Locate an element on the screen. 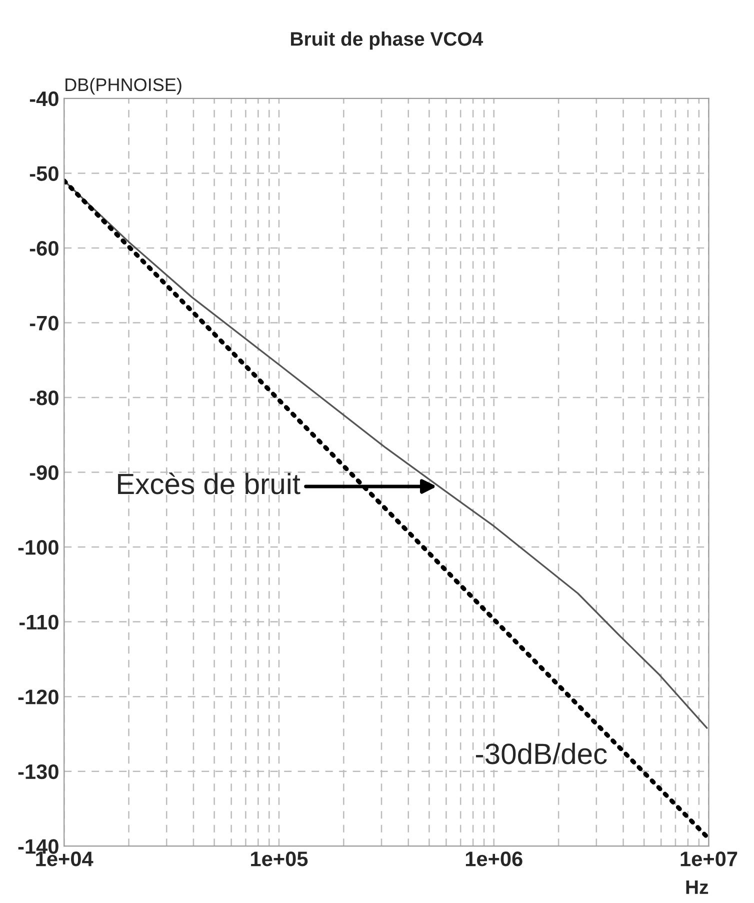 This screenshot has height=903, width=754. x-tick-label: 1e+06 is located at coordinates (494, 859).